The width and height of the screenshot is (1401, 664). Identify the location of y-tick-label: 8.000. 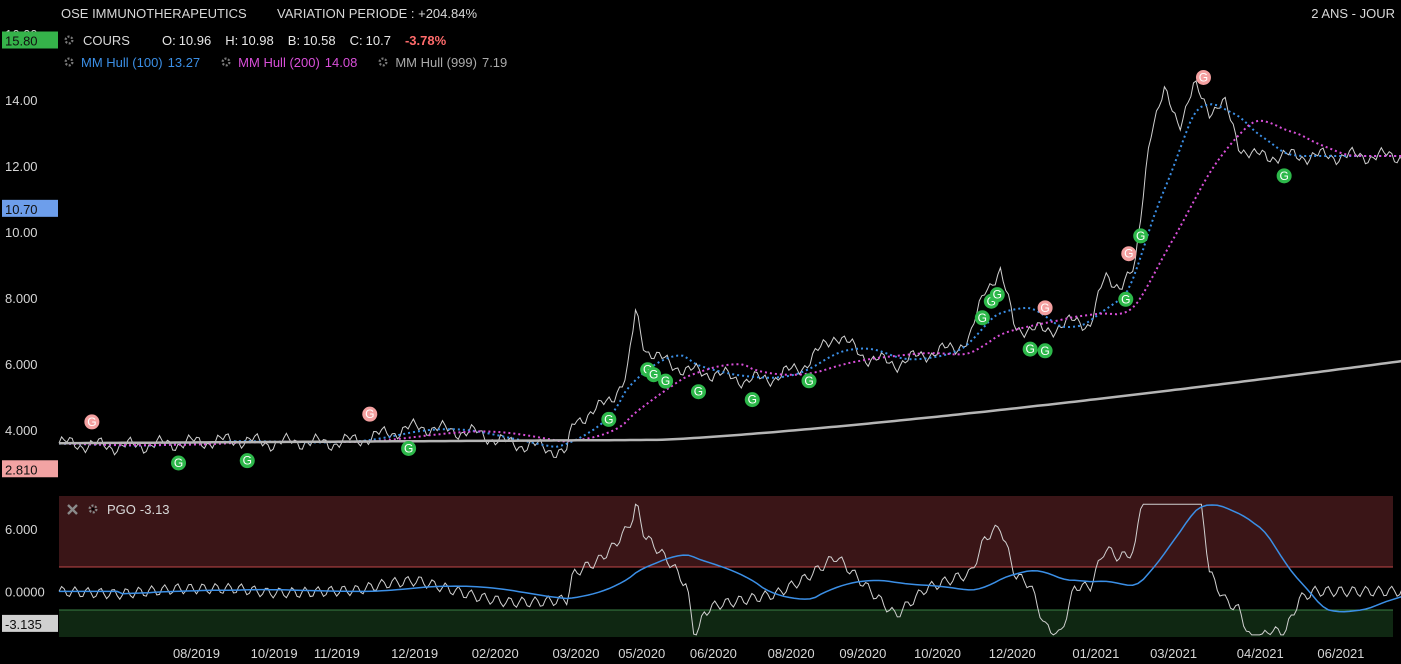
(21, 298).